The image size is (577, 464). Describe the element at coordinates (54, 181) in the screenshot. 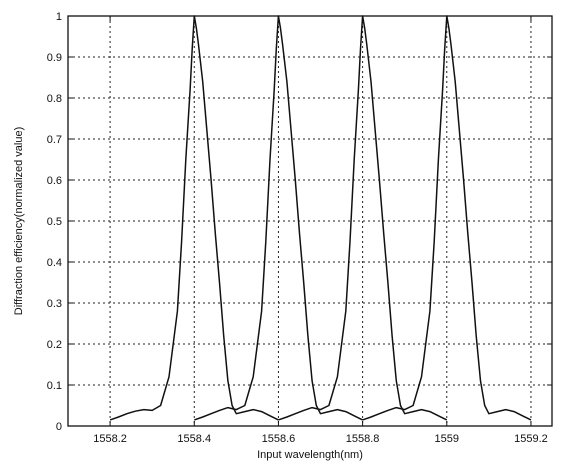

I see `y-tick-label: 0.6` at that location.